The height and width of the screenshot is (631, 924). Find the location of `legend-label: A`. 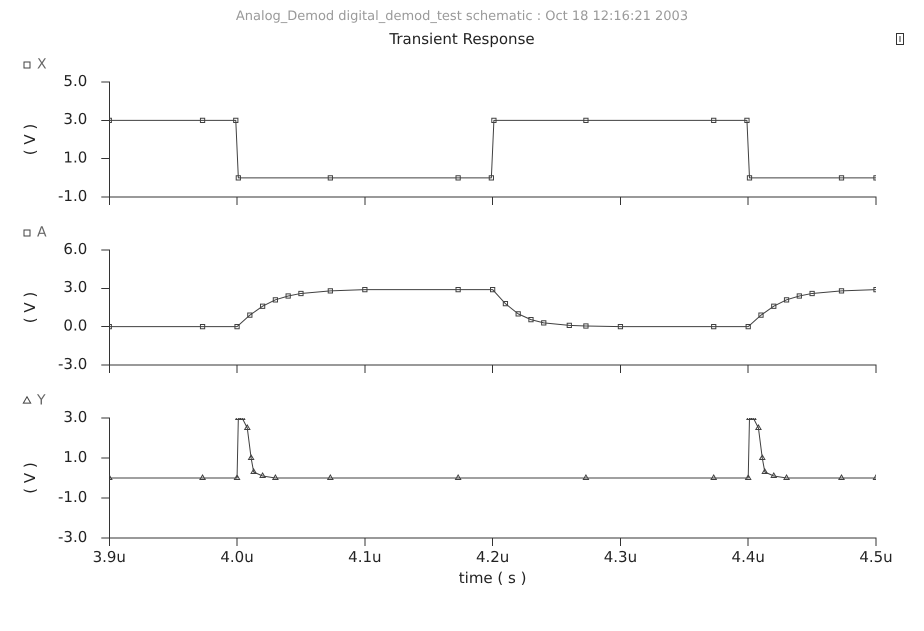

legend-label: A is located at coordinates (42, 232).